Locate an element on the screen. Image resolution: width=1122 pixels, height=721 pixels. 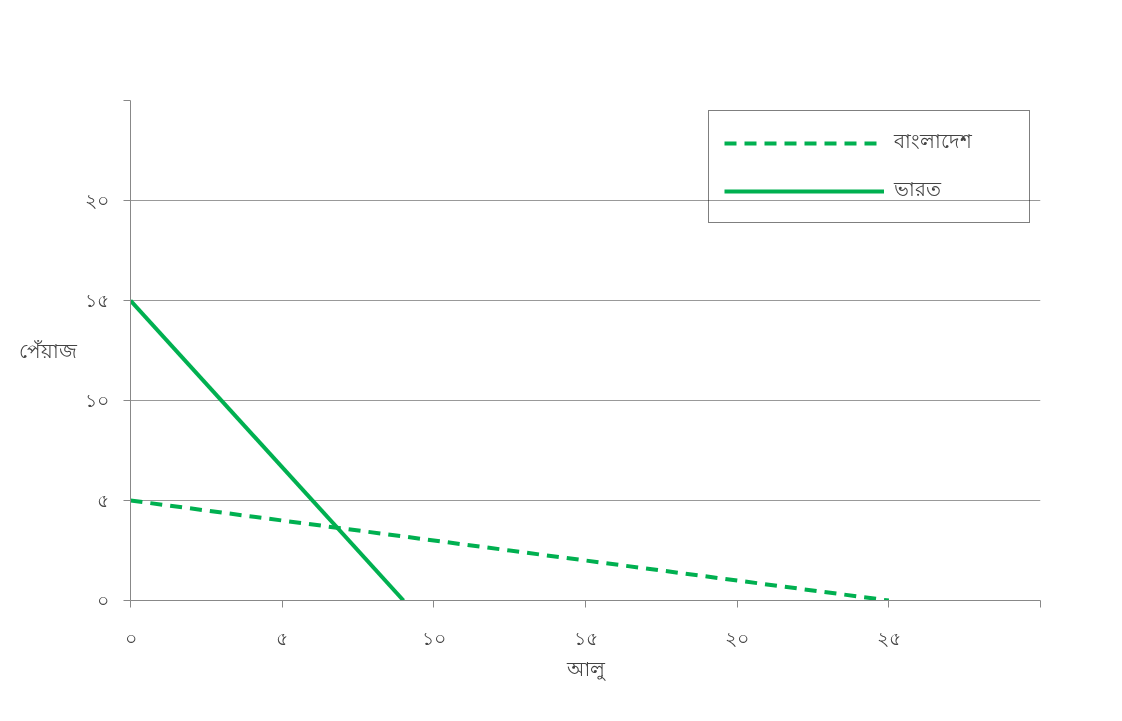
x-tick-label: ১৫ is located at coordinates (585, 638).